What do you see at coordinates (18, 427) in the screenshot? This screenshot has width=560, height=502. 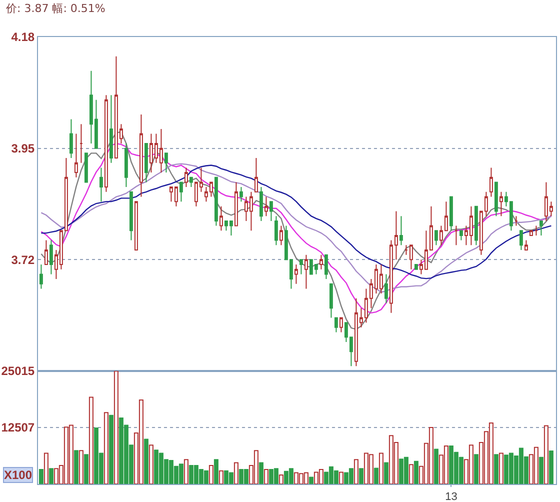 I see `y-tick-label: 12507` at bounding box center [18, 427].